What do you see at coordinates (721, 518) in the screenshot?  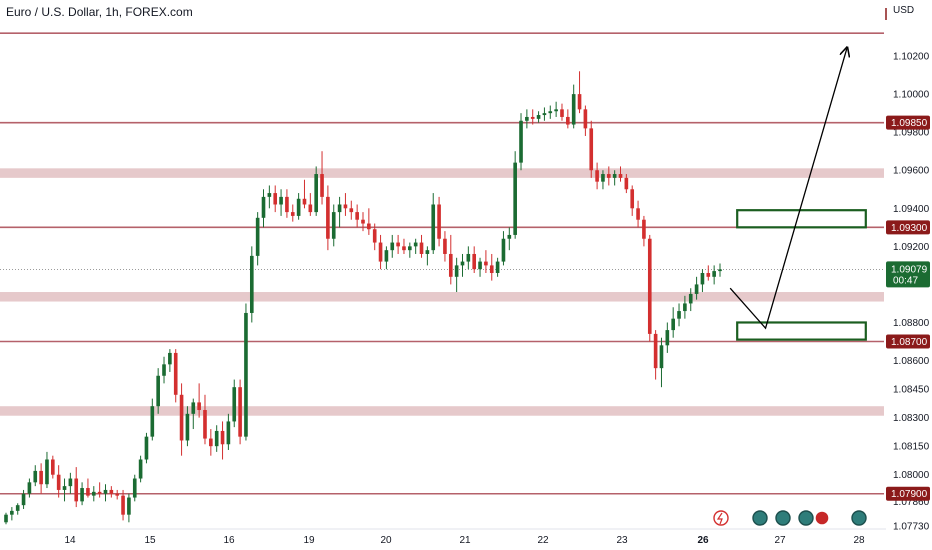 I see `flash-event-icon` at bounding box center [721, 518].